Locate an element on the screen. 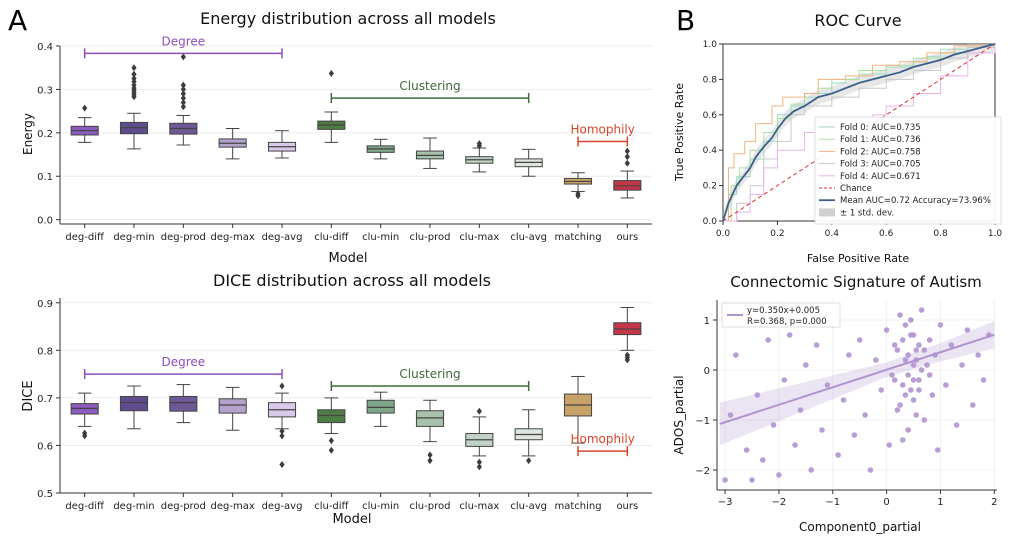  scatter-title: Connectomic Signature of Autism is located at coordinates (856, 282).